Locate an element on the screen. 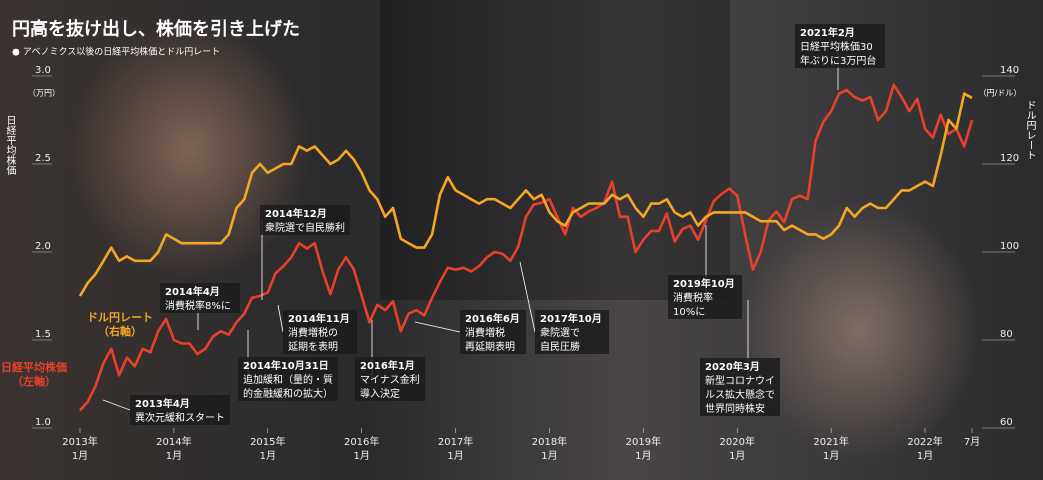  y-tick-label: 1.0 is located at coordinates (43, 422).